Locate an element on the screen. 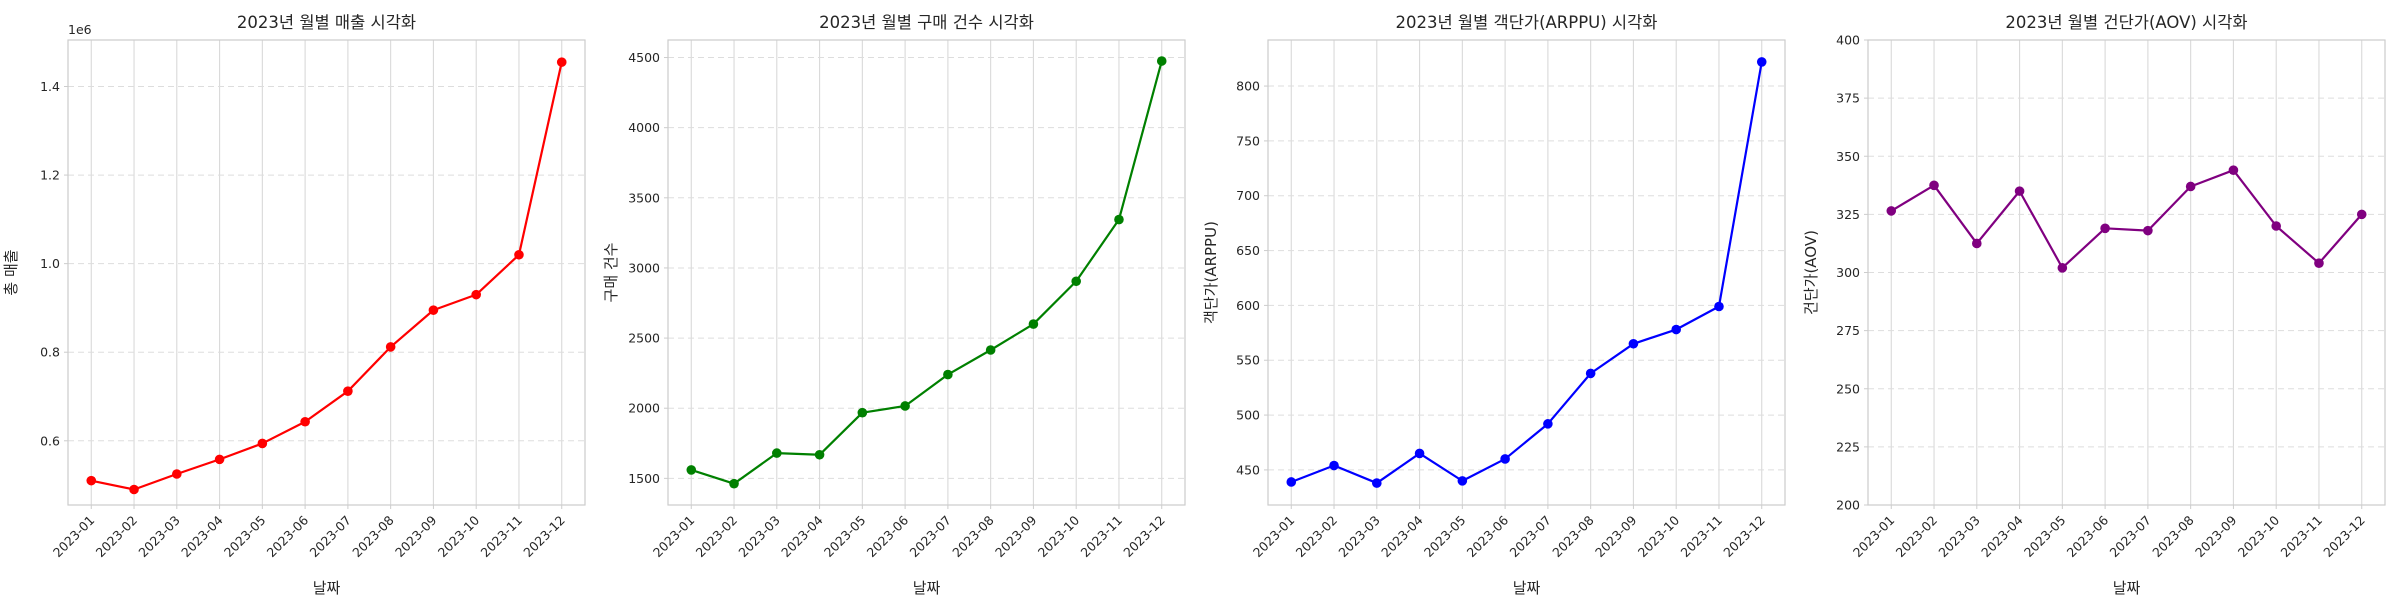 This screenshot has width=2400, height=600. y-tick-label: 500 is located at coordinates (1248, 415).